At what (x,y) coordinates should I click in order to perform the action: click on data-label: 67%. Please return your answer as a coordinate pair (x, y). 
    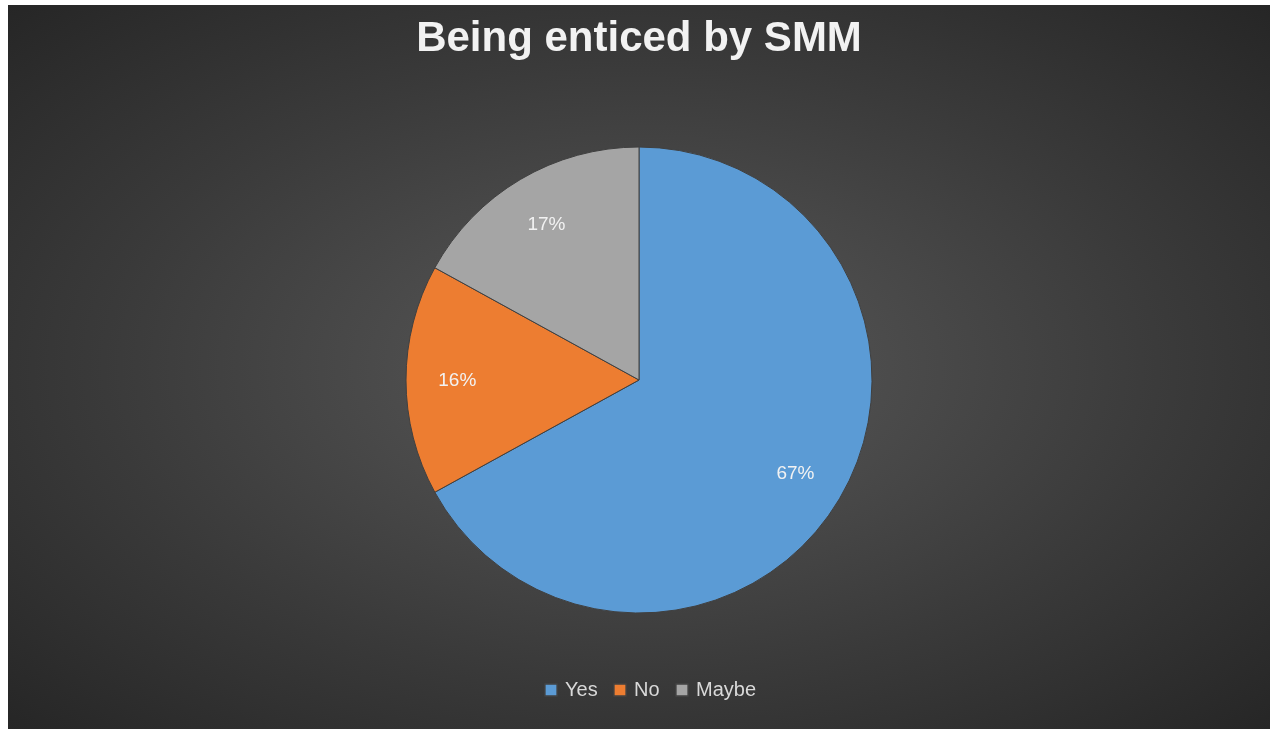
    Looking at the image, I should click on (795, 472).